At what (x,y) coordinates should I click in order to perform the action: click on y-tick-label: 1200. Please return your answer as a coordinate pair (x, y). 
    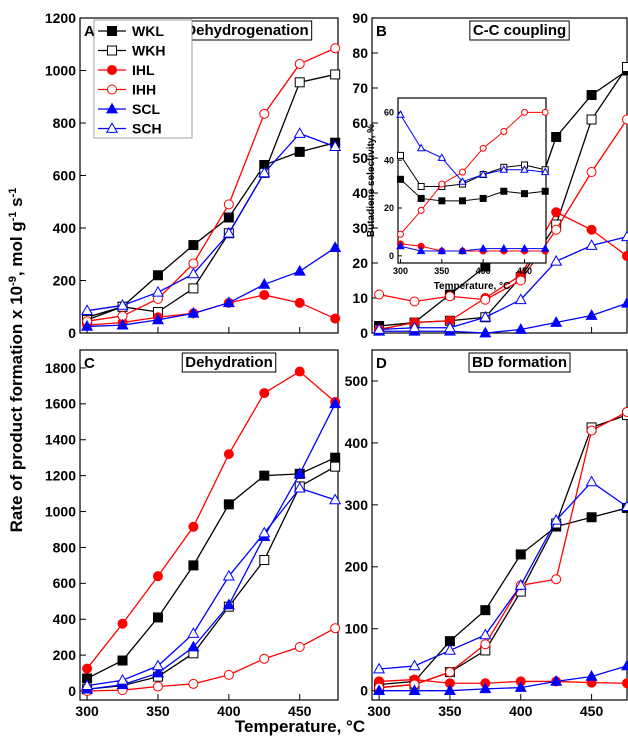
    Looking at the image, I should click on (60, 476).